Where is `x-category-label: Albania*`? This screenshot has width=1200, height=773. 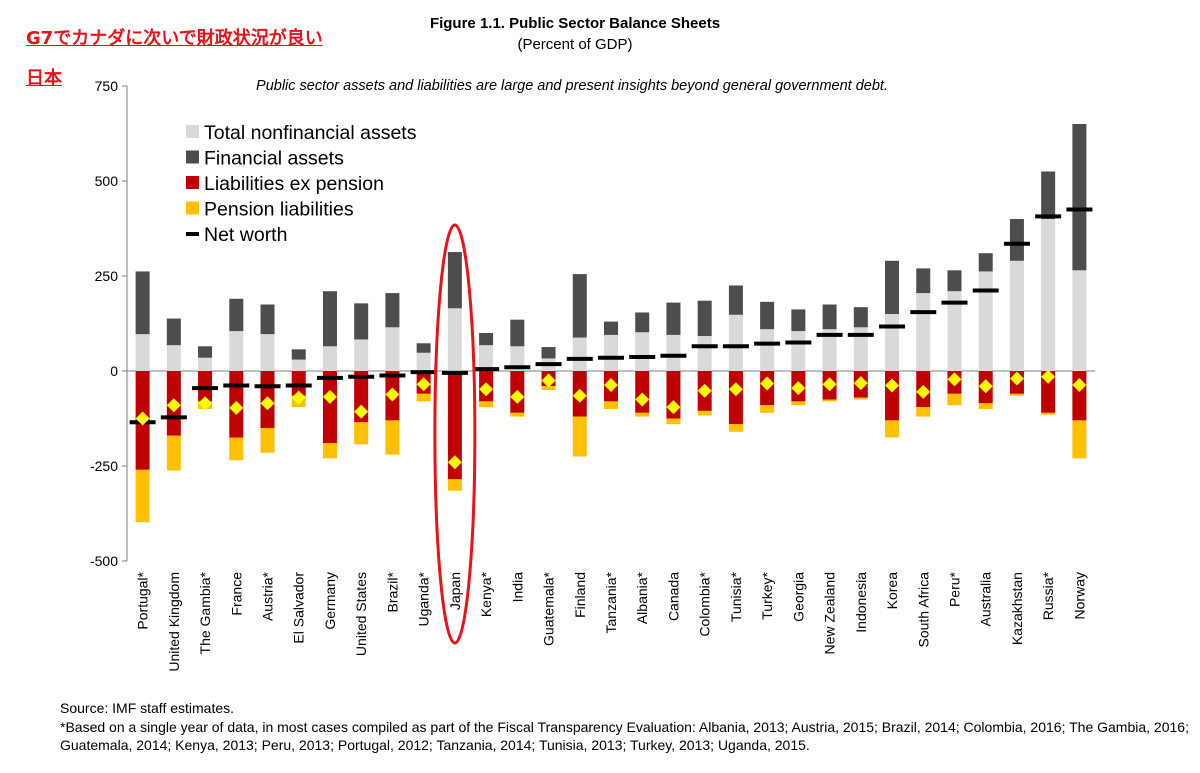 x-category-label: Albania* is located at coordinates (642, 597).